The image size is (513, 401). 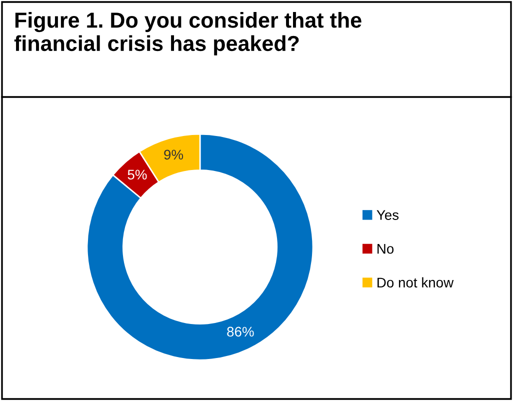 What do you see at coordinates (137, 175) in the screenshot?
I see `data-label: 5%` at bounding box center [137, 175].